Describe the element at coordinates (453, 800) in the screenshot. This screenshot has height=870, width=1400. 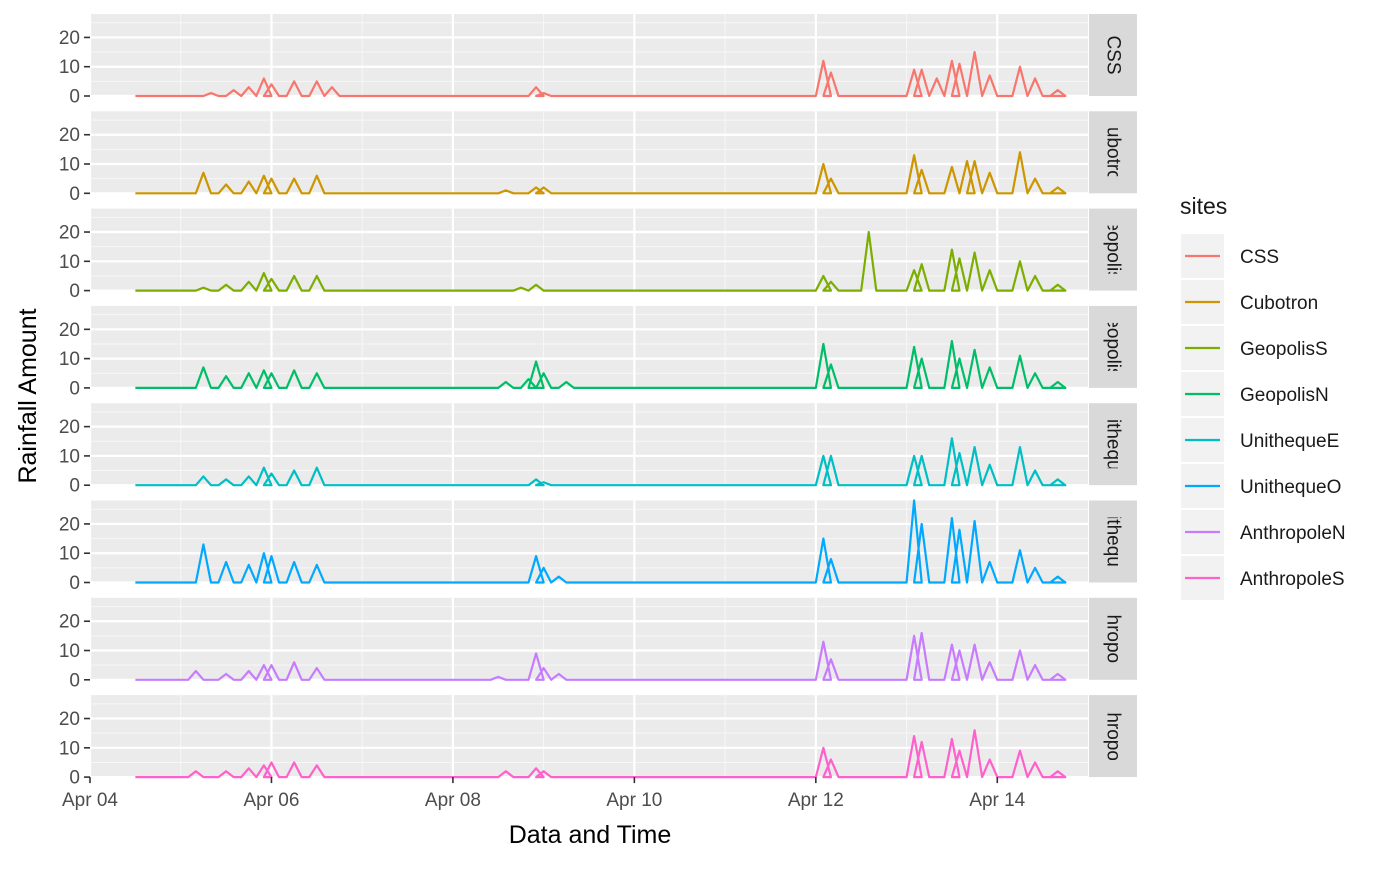
I see `x-tick-label: Apr 08` at that location.